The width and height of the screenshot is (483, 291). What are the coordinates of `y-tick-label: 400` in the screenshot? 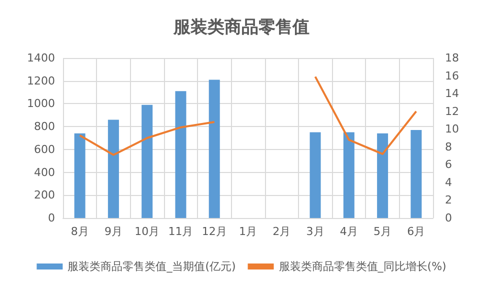 It's located at (44, 172).